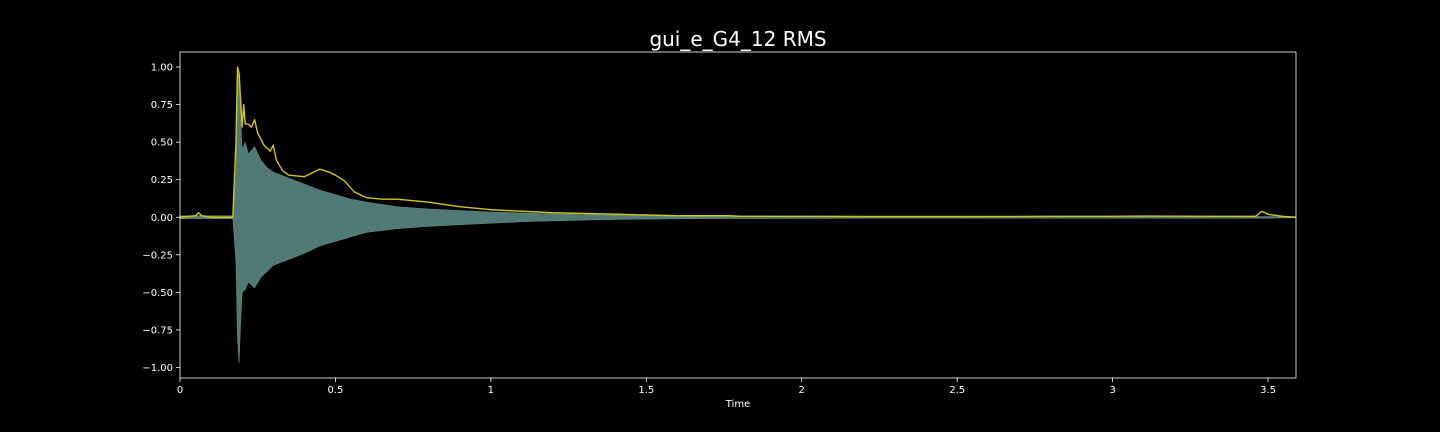 The height and width of the screenshot is (432, 1440). I want to click on y-tick-label: 0.00, so click(162, 218).